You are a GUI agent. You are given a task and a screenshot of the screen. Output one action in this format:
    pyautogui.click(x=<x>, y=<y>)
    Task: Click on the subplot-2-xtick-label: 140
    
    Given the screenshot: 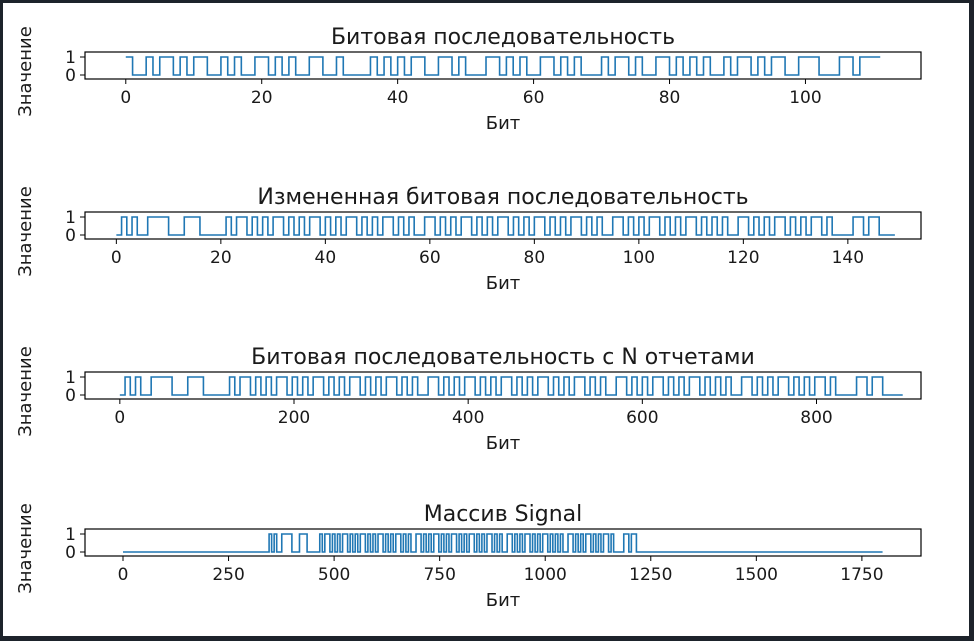 What is the action you would take?
    pyautogui.click(x=848, y=258)
    